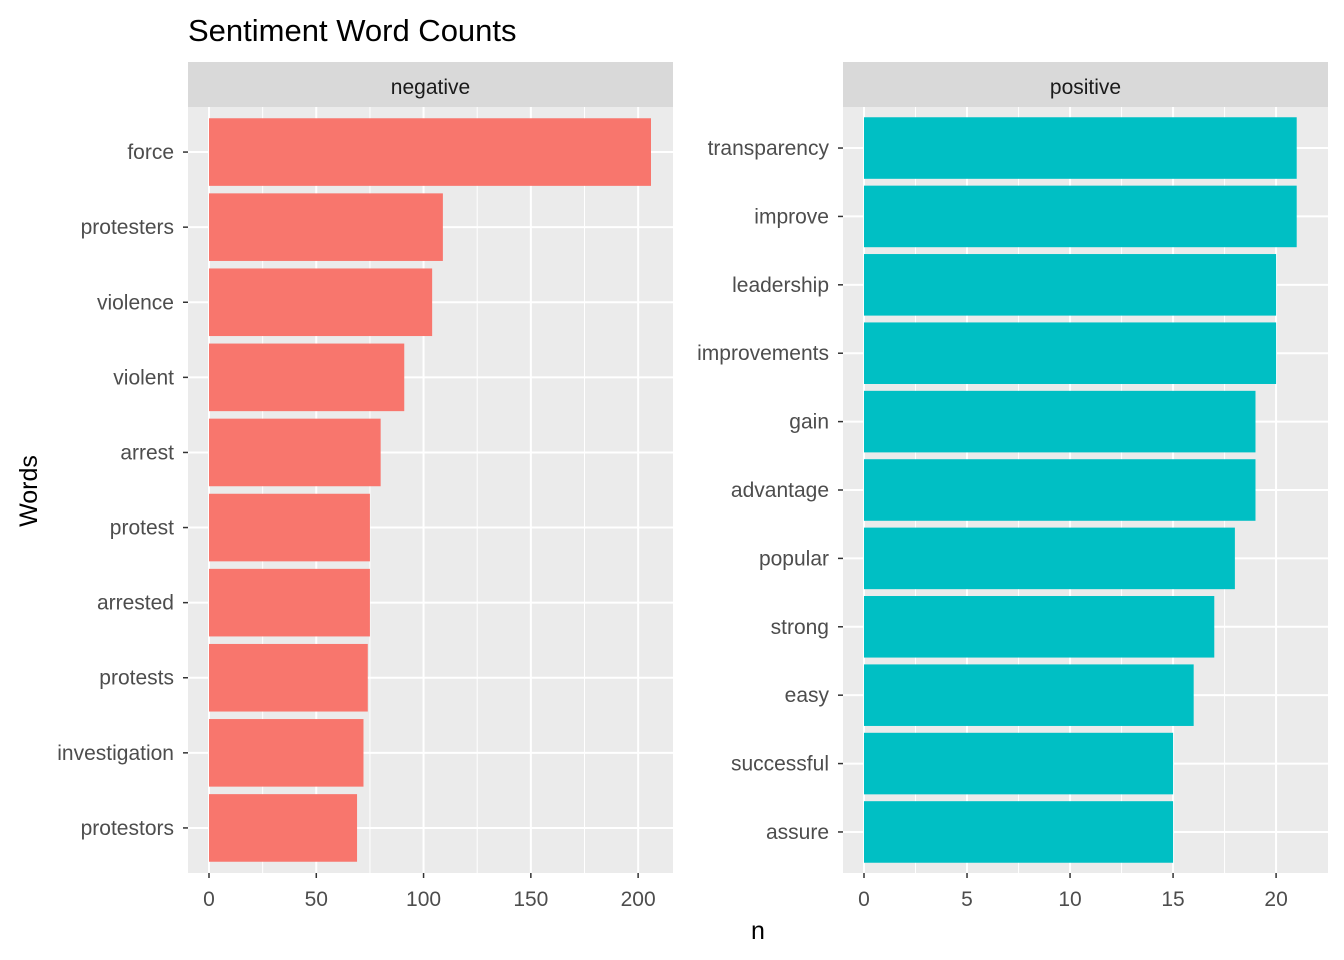 The height and width of the screenshot is (960, 1344). What do you see at coordinates (136, 678) in the screenshot?
I see `y-tick-label: protests` at bounding box center [136, 678].